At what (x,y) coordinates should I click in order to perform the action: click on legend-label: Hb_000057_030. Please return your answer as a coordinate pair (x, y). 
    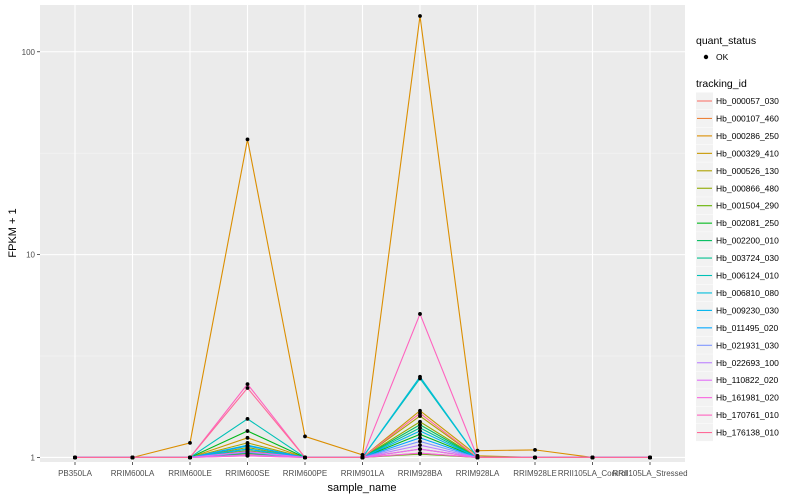
    Looking at the image, I should click on (747, 101).